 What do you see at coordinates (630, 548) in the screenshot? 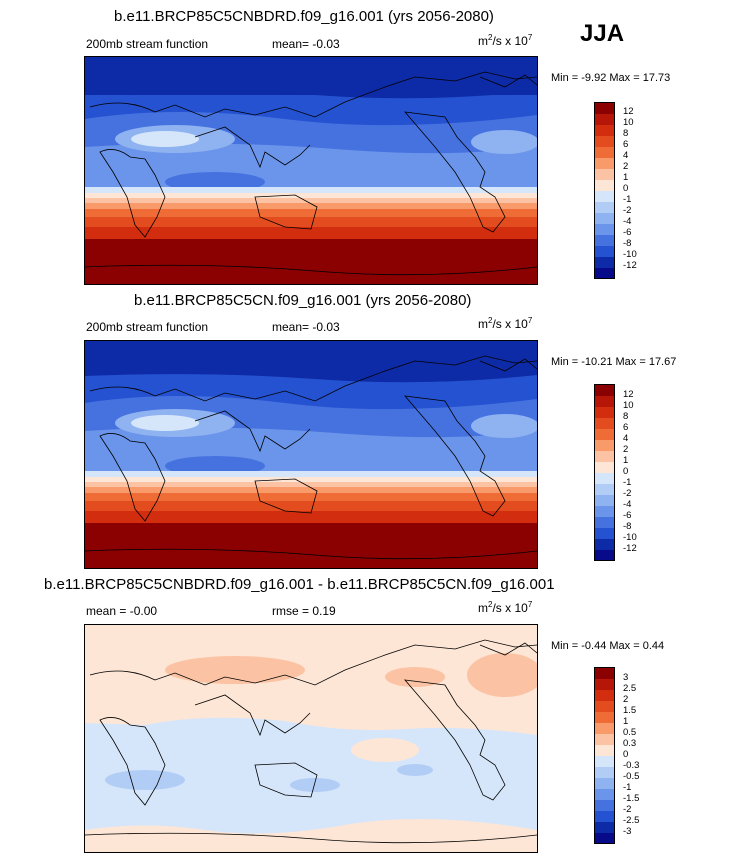
I see `panel2-cbar-label: -12` at bounding box center [630, 548].